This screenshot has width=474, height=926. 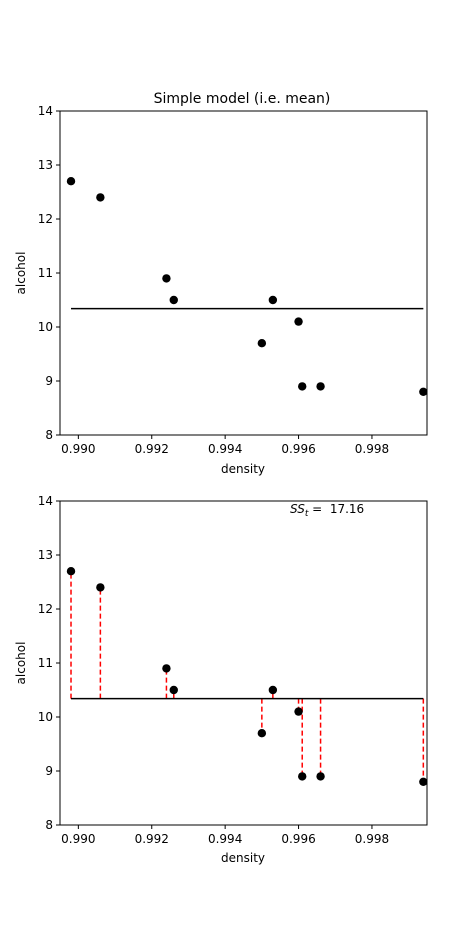 I want to click on ss-annotation-value: = 17.16, so click(x=336, y=509).